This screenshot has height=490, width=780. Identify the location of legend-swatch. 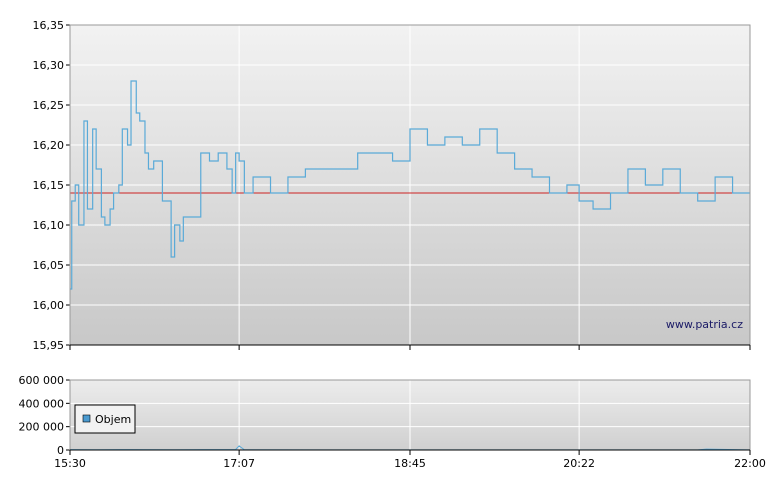
(86, 418).